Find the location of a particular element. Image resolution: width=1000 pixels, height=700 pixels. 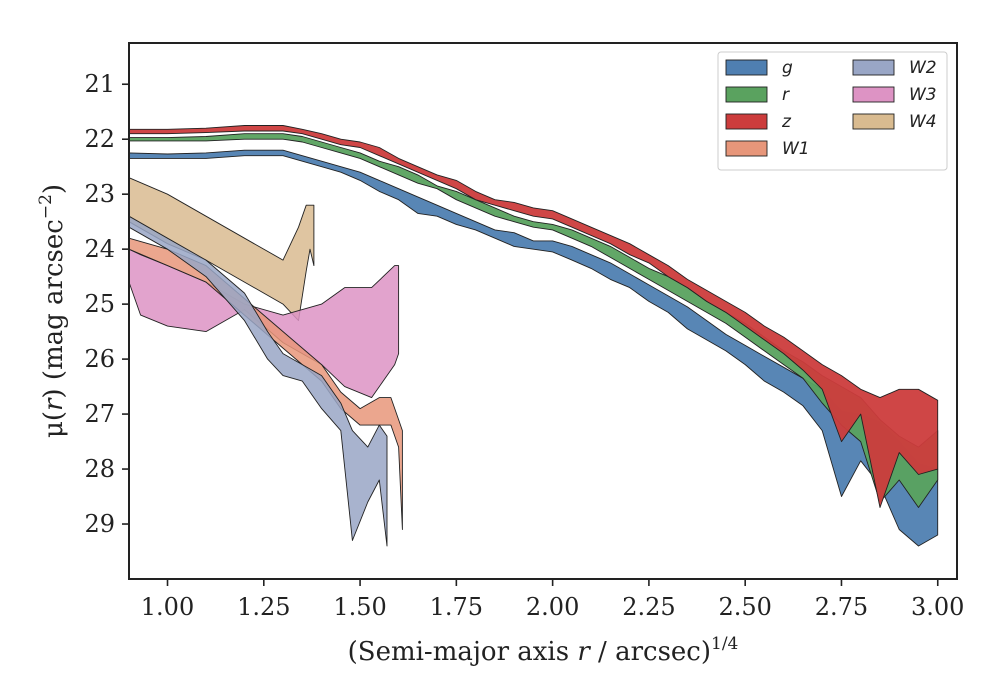

y-tick-label: 21 is located at coordinates (99, 84).